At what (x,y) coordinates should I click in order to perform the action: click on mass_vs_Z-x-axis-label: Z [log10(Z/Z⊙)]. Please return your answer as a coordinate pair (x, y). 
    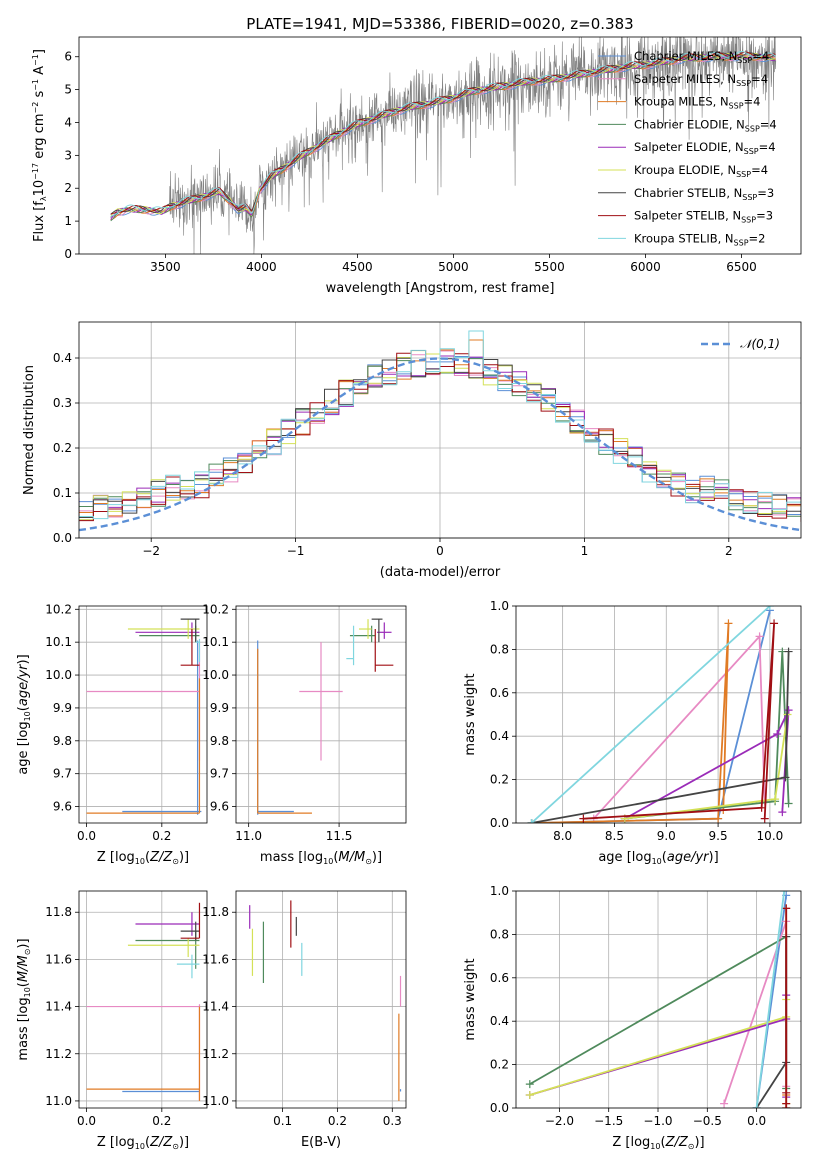
    Looking at the image, I should click on (143, 1143).